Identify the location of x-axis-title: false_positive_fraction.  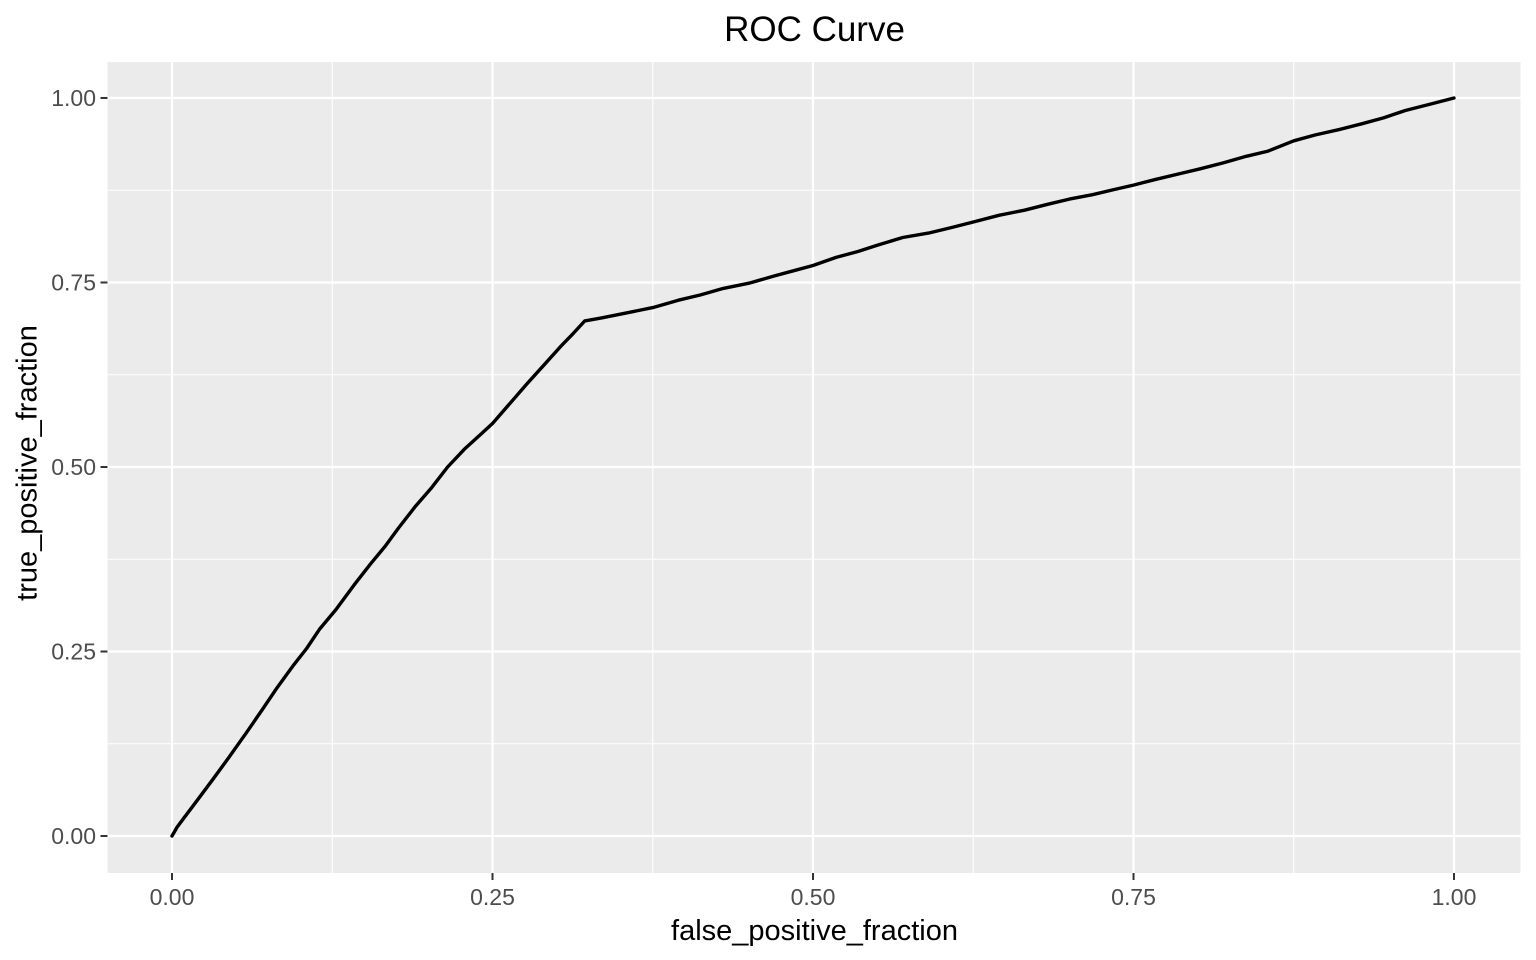
(814, 931).